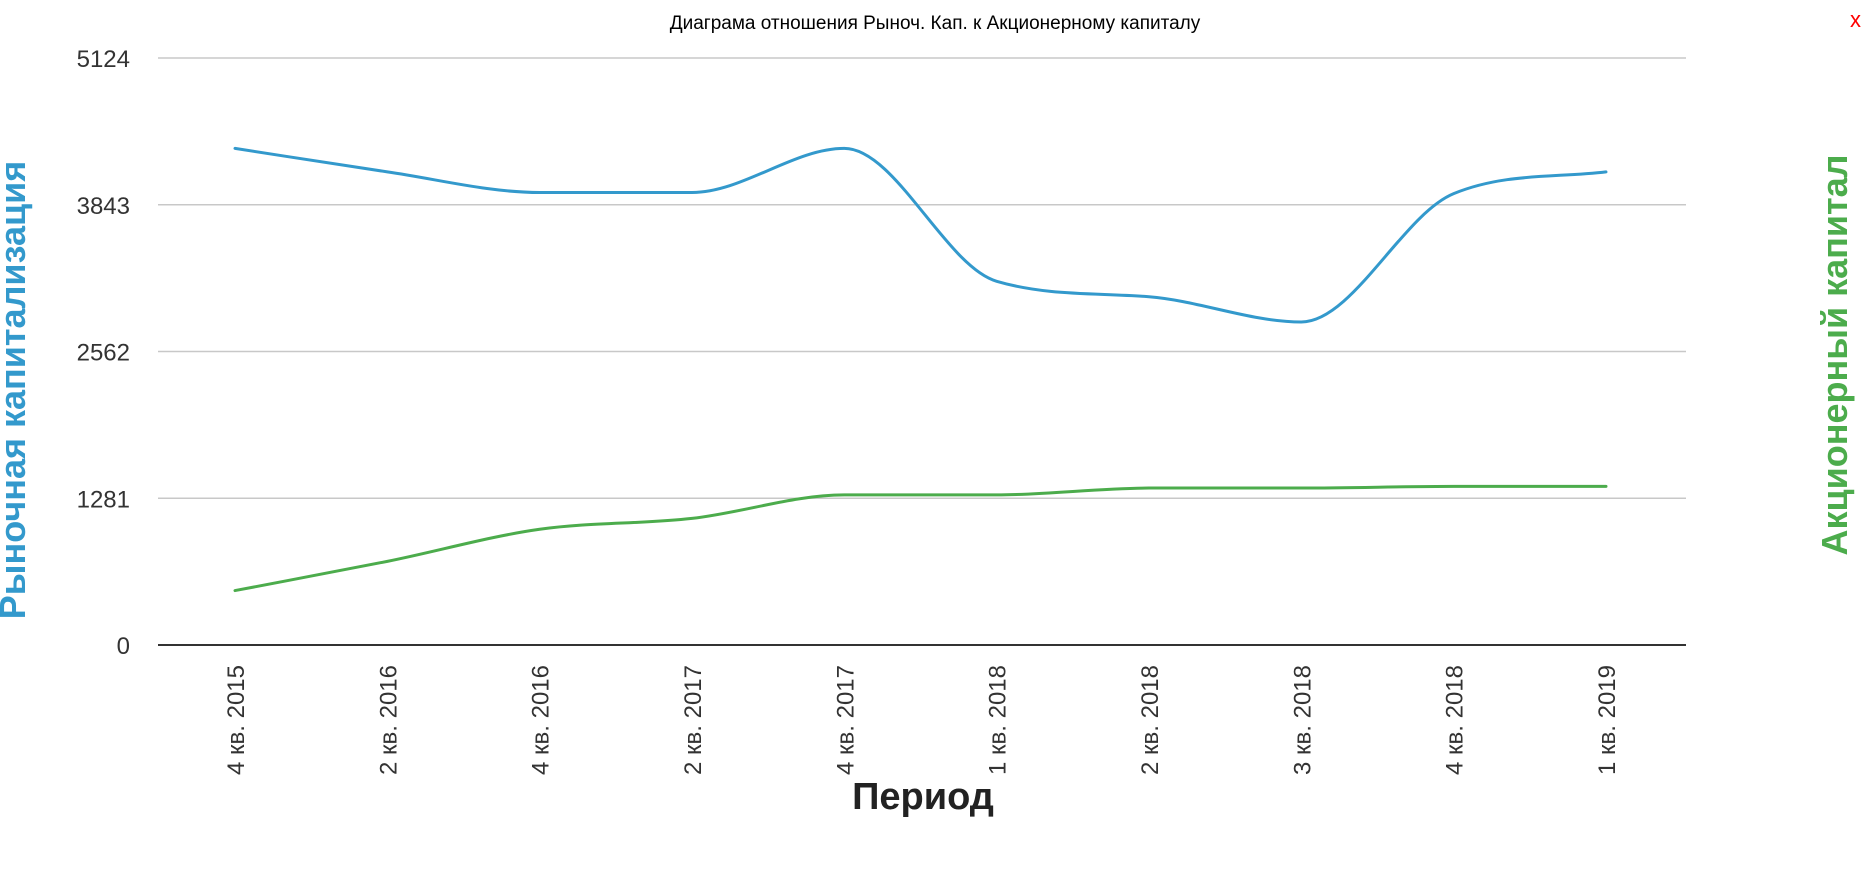  I want to click on x-tick-label: 4 кв. 2018, so click(1455, 720).